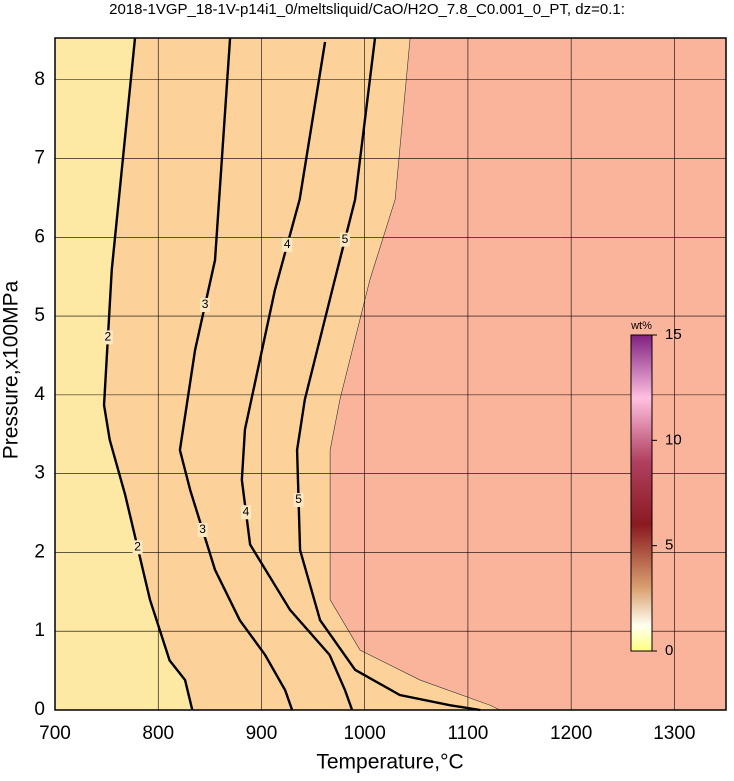 Image resolution: width=734 pixels, height=781 pixels. I want to click on x-tick-label: 1200, so click(571, 733).